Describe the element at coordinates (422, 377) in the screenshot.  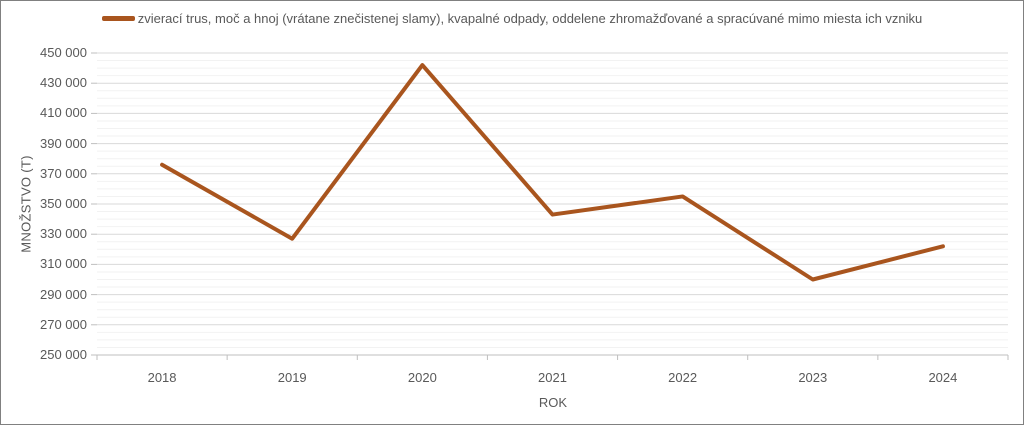
I see `x-tick-label: 2020` at that location.